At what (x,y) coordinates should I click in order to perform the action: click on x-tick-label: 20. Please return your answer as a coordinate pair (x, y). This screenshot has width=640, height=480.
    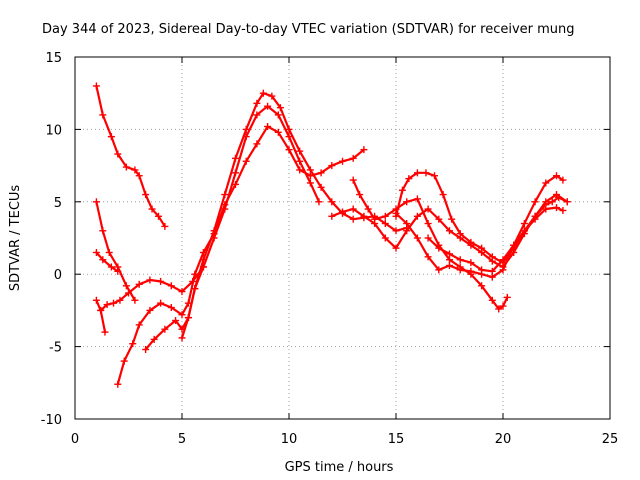
    Looking at the image, I should click on (503, 439).